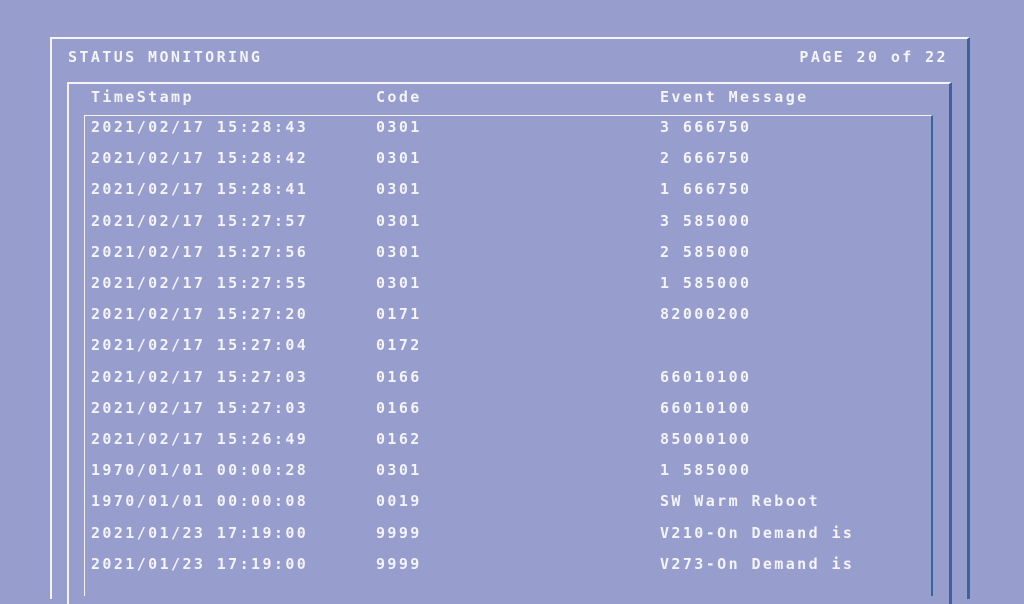 The width and height of the screenshot is (1024, 604). Describe the element at coordinates (512, 252) in the screenshot. I see `table-row: 2021/02/17 15:27:56 0301 2 585000` at that location.